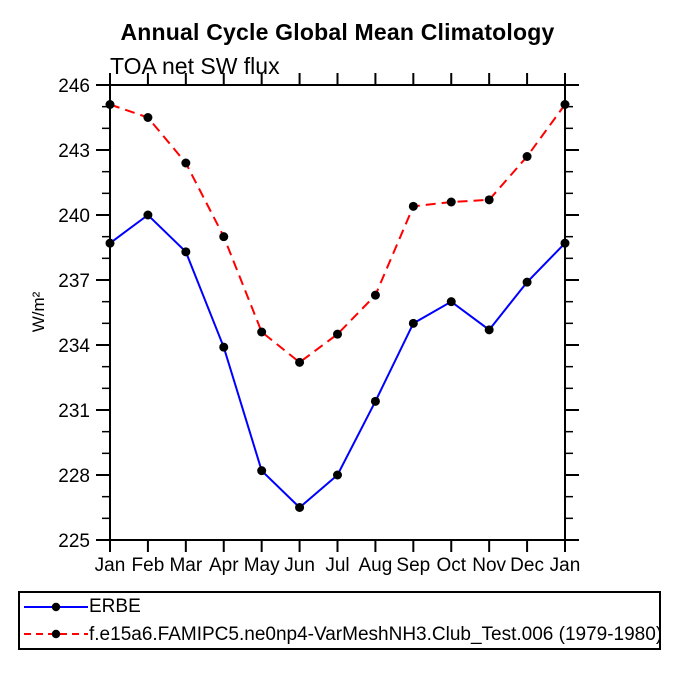 This screenshot has width=675, height=675. What do you see at coordinates (376, 565) in the screenshot?
I see `x-tick-label: Aug` at bounding box center [376, 565].